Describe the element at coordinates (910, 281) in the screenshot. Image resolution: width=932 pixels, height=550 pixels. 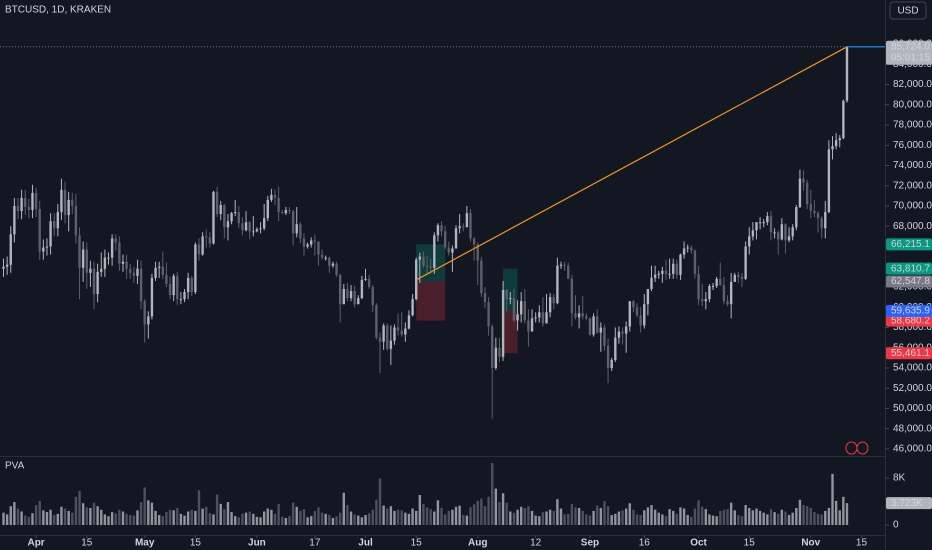
I see `position-label: 62,547.8` at that location.